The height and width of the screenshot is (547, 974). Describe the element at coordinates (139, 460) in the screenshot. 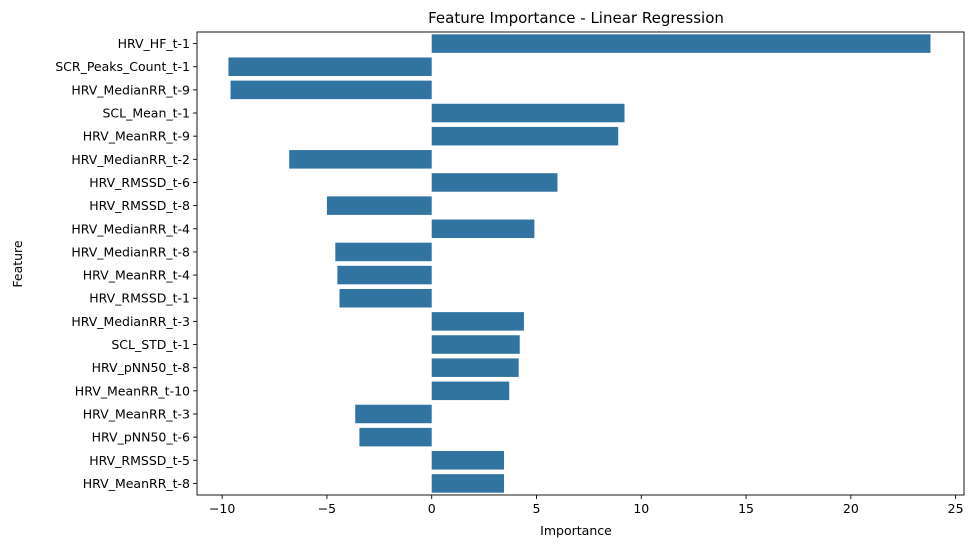

I see `y-tick-label: HRV_RMSSD_t-5` at that location.